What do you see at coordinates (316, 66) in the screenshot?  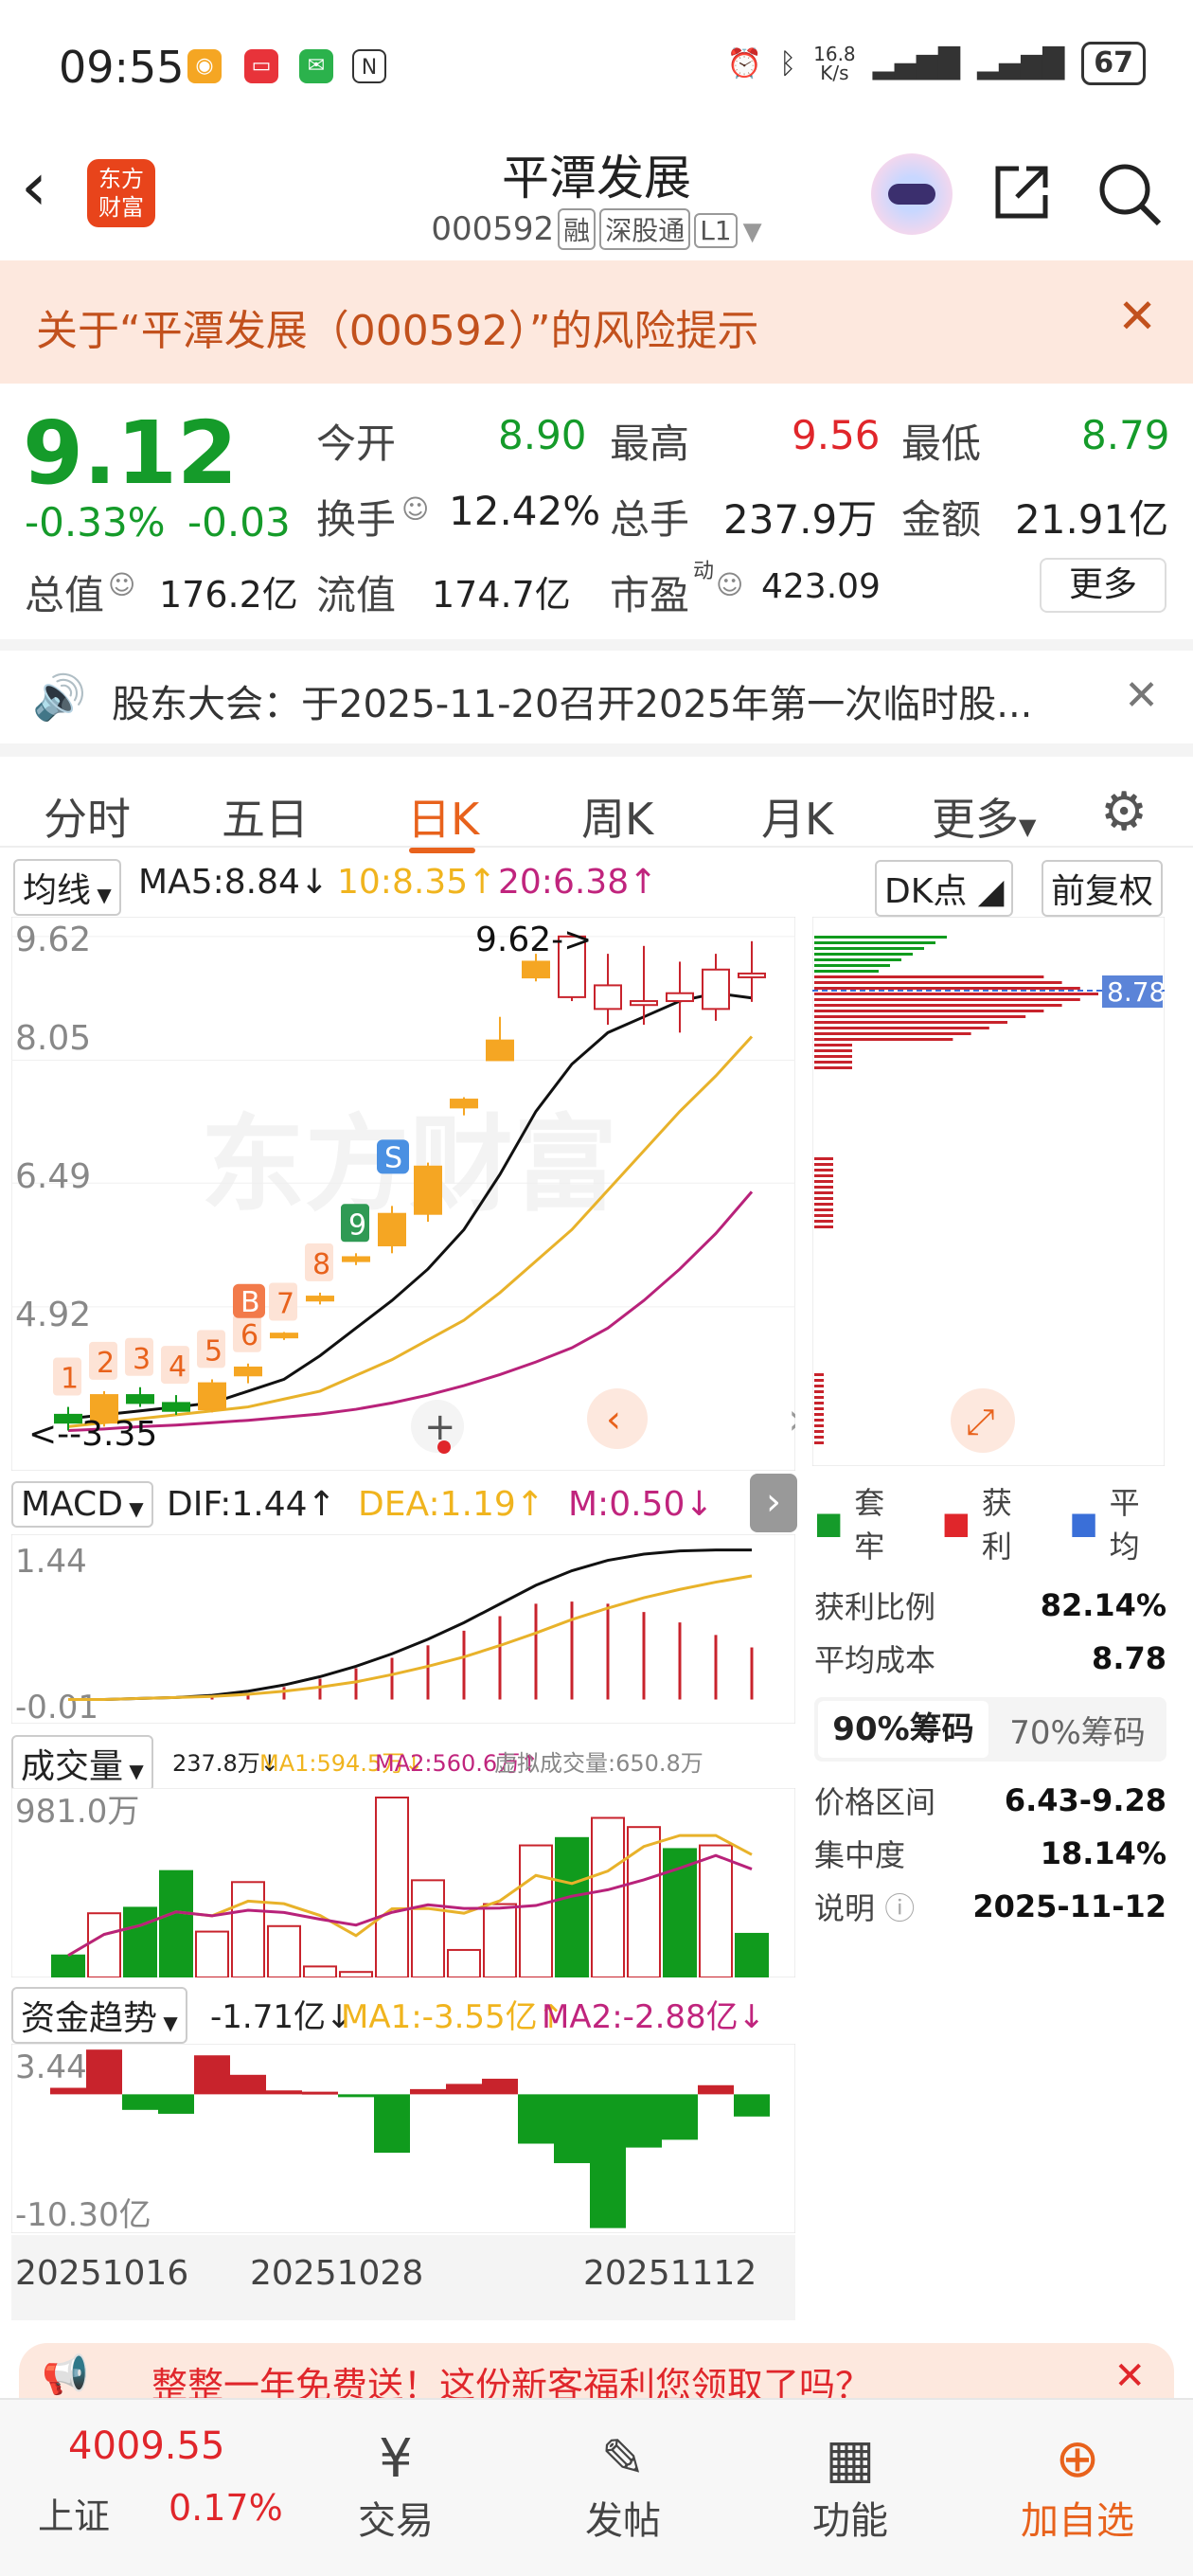 I see `wechat-icon: ✉` at bounding box center [316, 66].